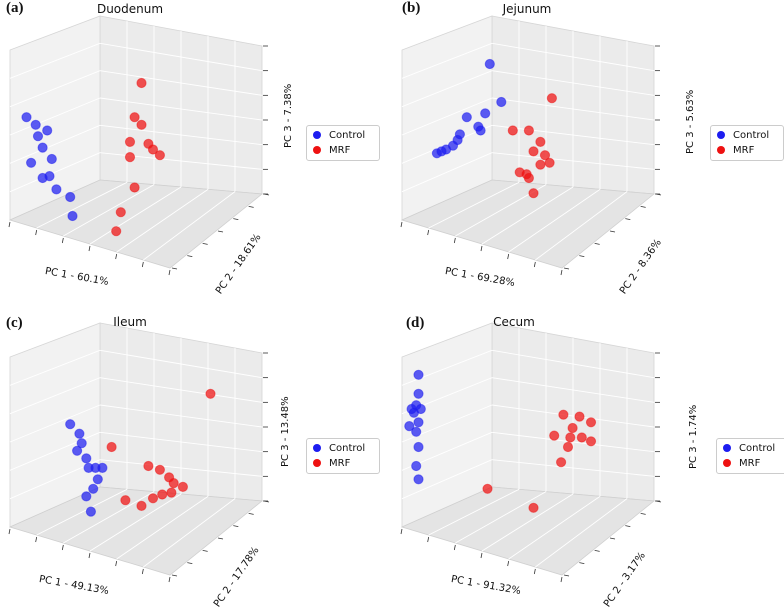 The width and height of the screenshot is (784, 609). What do you see at coordinates (343, 143) in the screenshot?
I see `legend: Control MRF` at bounding box center [343, 143].